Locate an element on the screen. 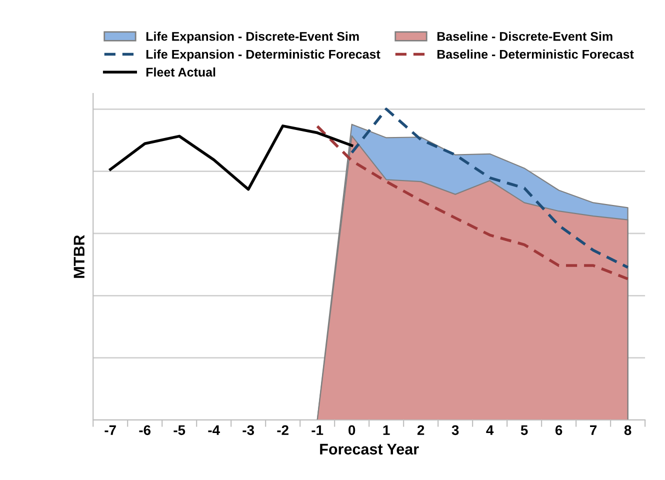 The width and height of the screenshot is (665, 480). legend-label: Baseline - Deterministic Forecast is located at coordinates (535, 54).